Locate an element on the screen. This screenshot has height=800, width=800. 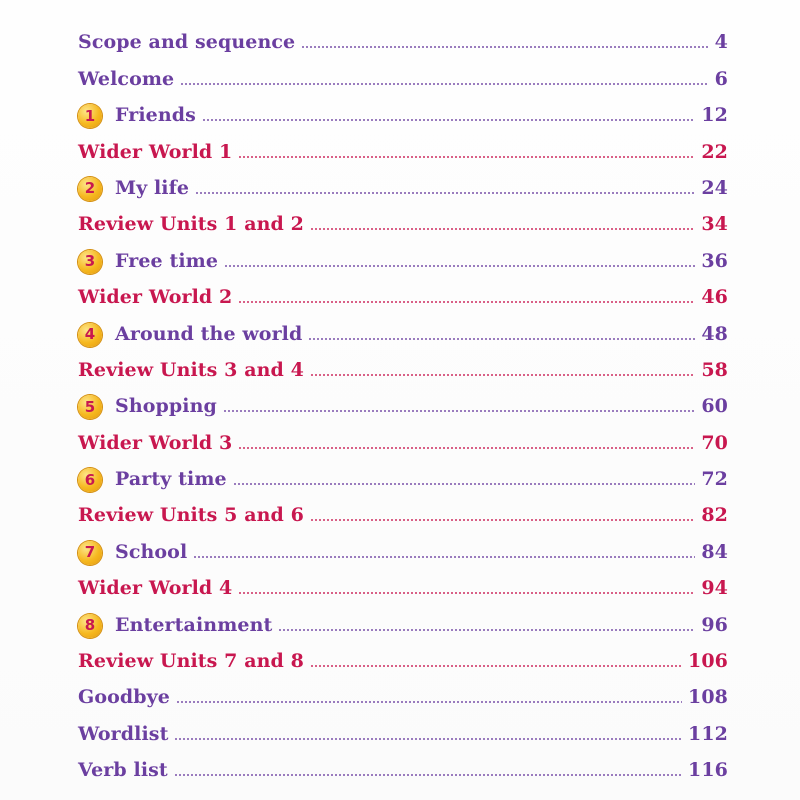
toc-entry-unit: 8 Entertainment 96 is located at coordinates (403, 622).